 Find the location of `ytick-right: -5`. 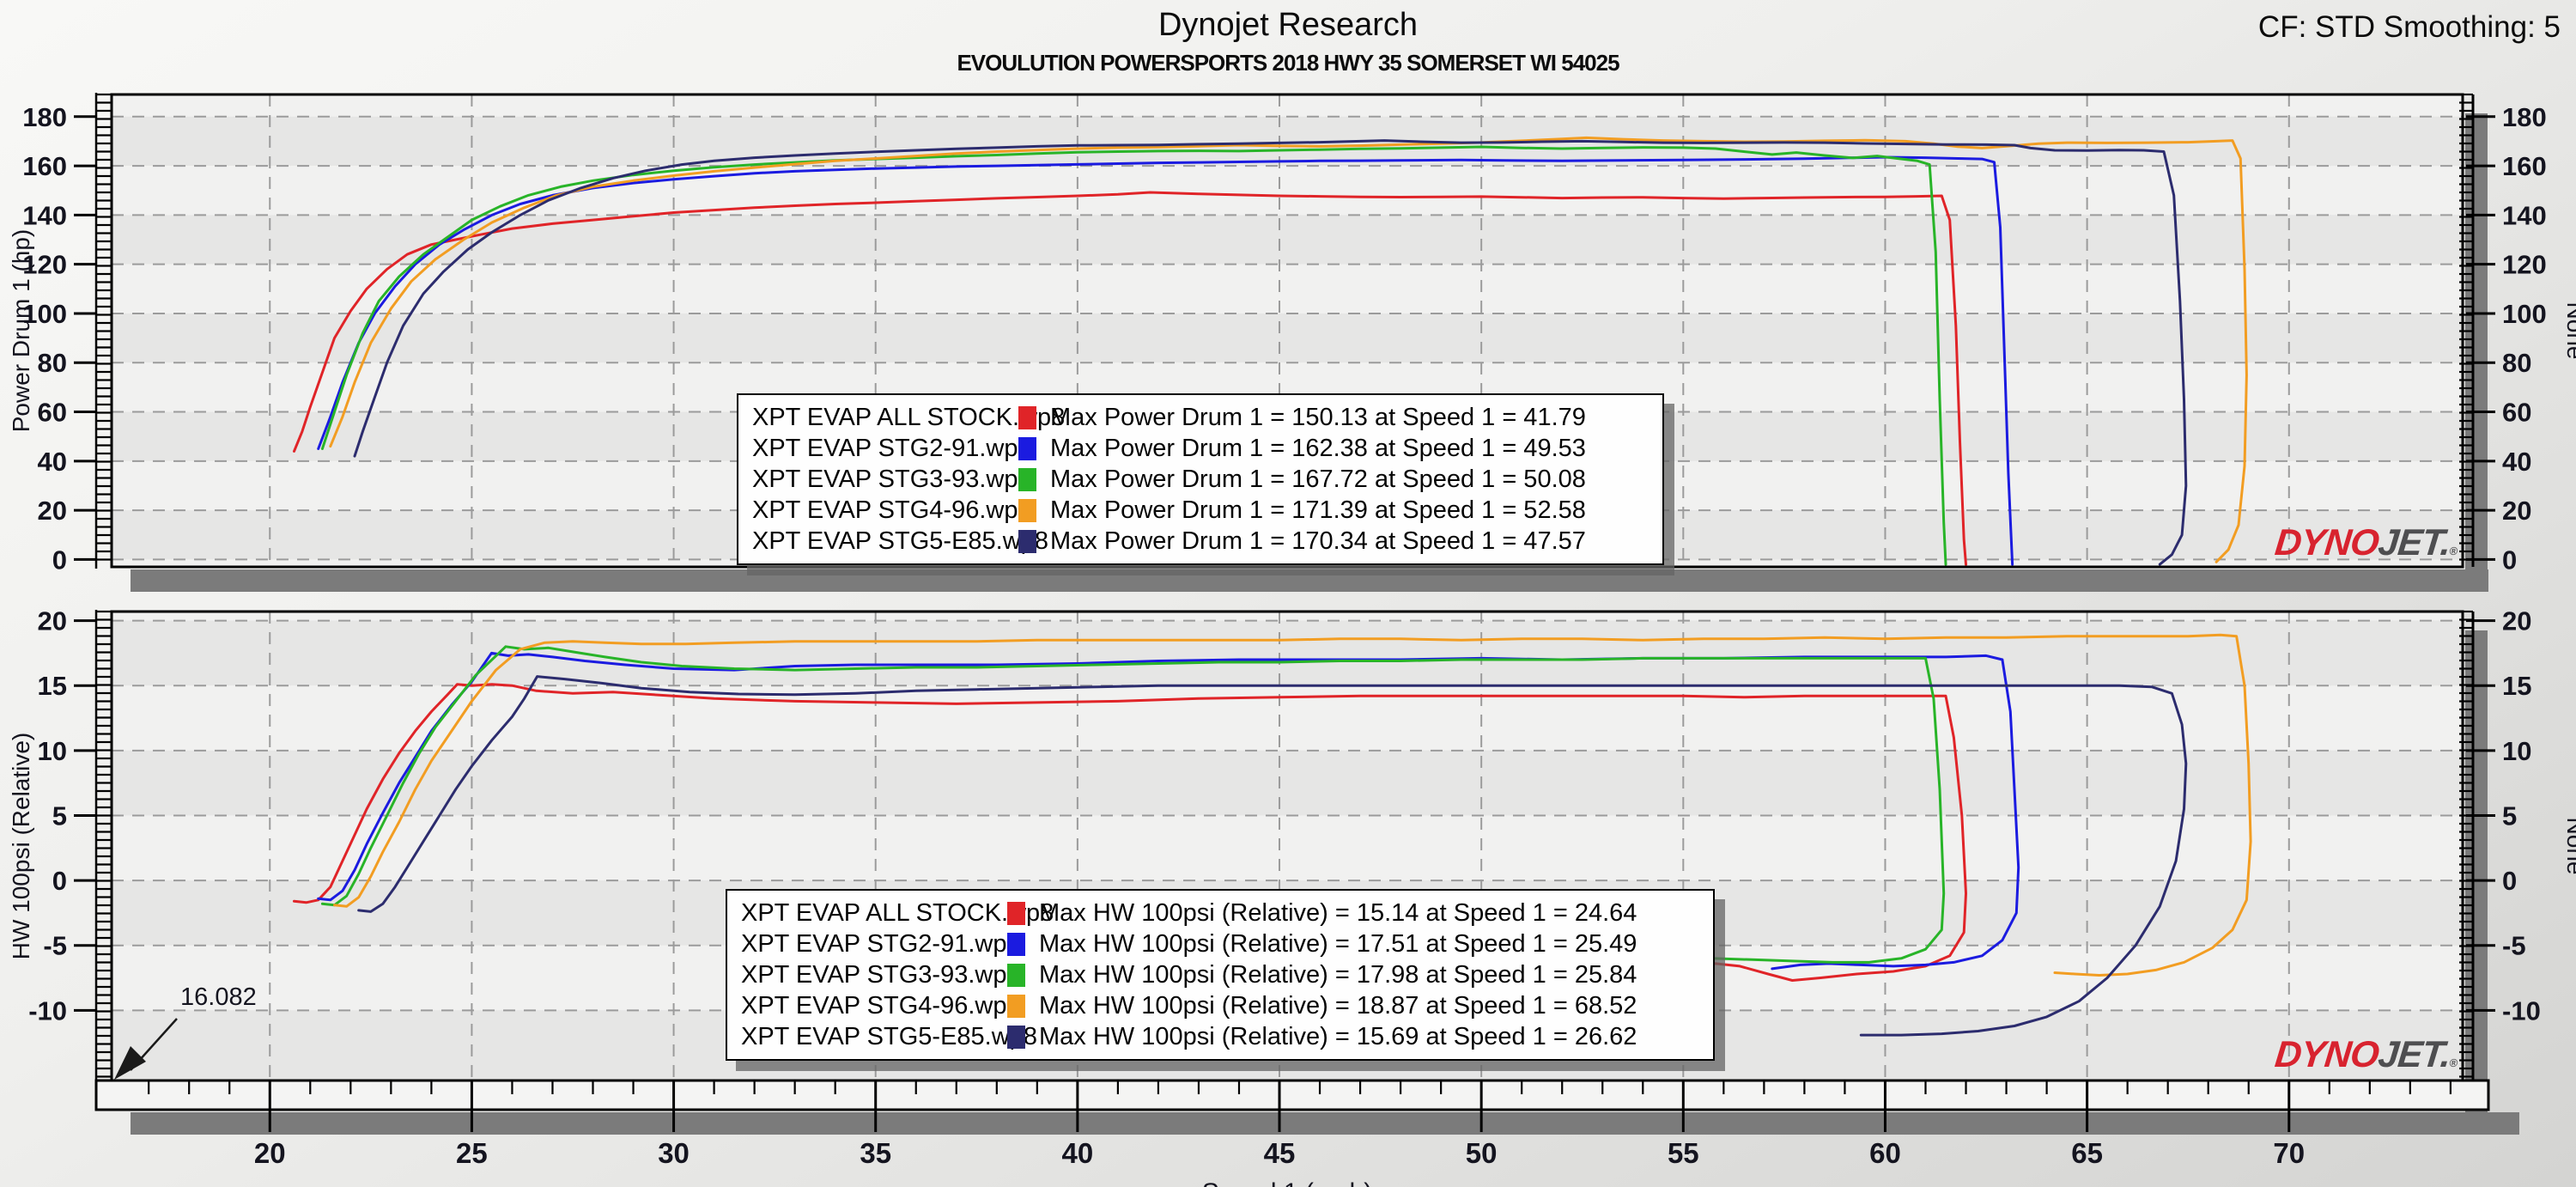

ytick-right: -5 is located at coordinates (2514, 946).